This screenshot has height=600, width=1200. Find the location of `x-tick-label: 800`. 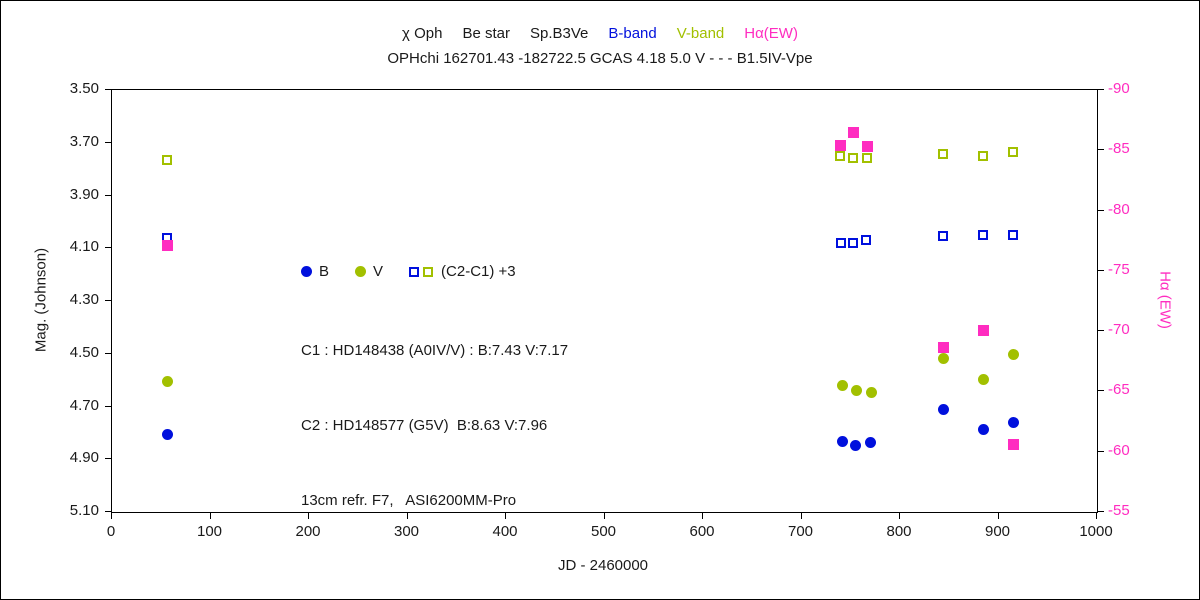

x-tick-label: 800 is located at coordinates (899, 531).